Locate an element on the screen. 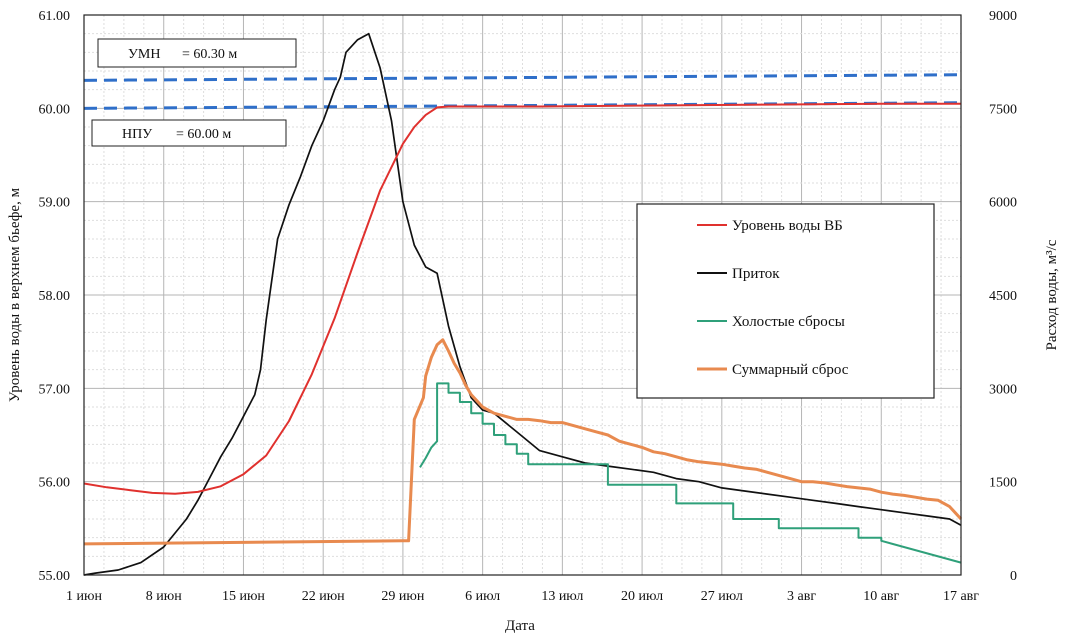 This screenshot has width=1068, height=639. npu-label-name: НПУ is located at coordinates (137, 134).